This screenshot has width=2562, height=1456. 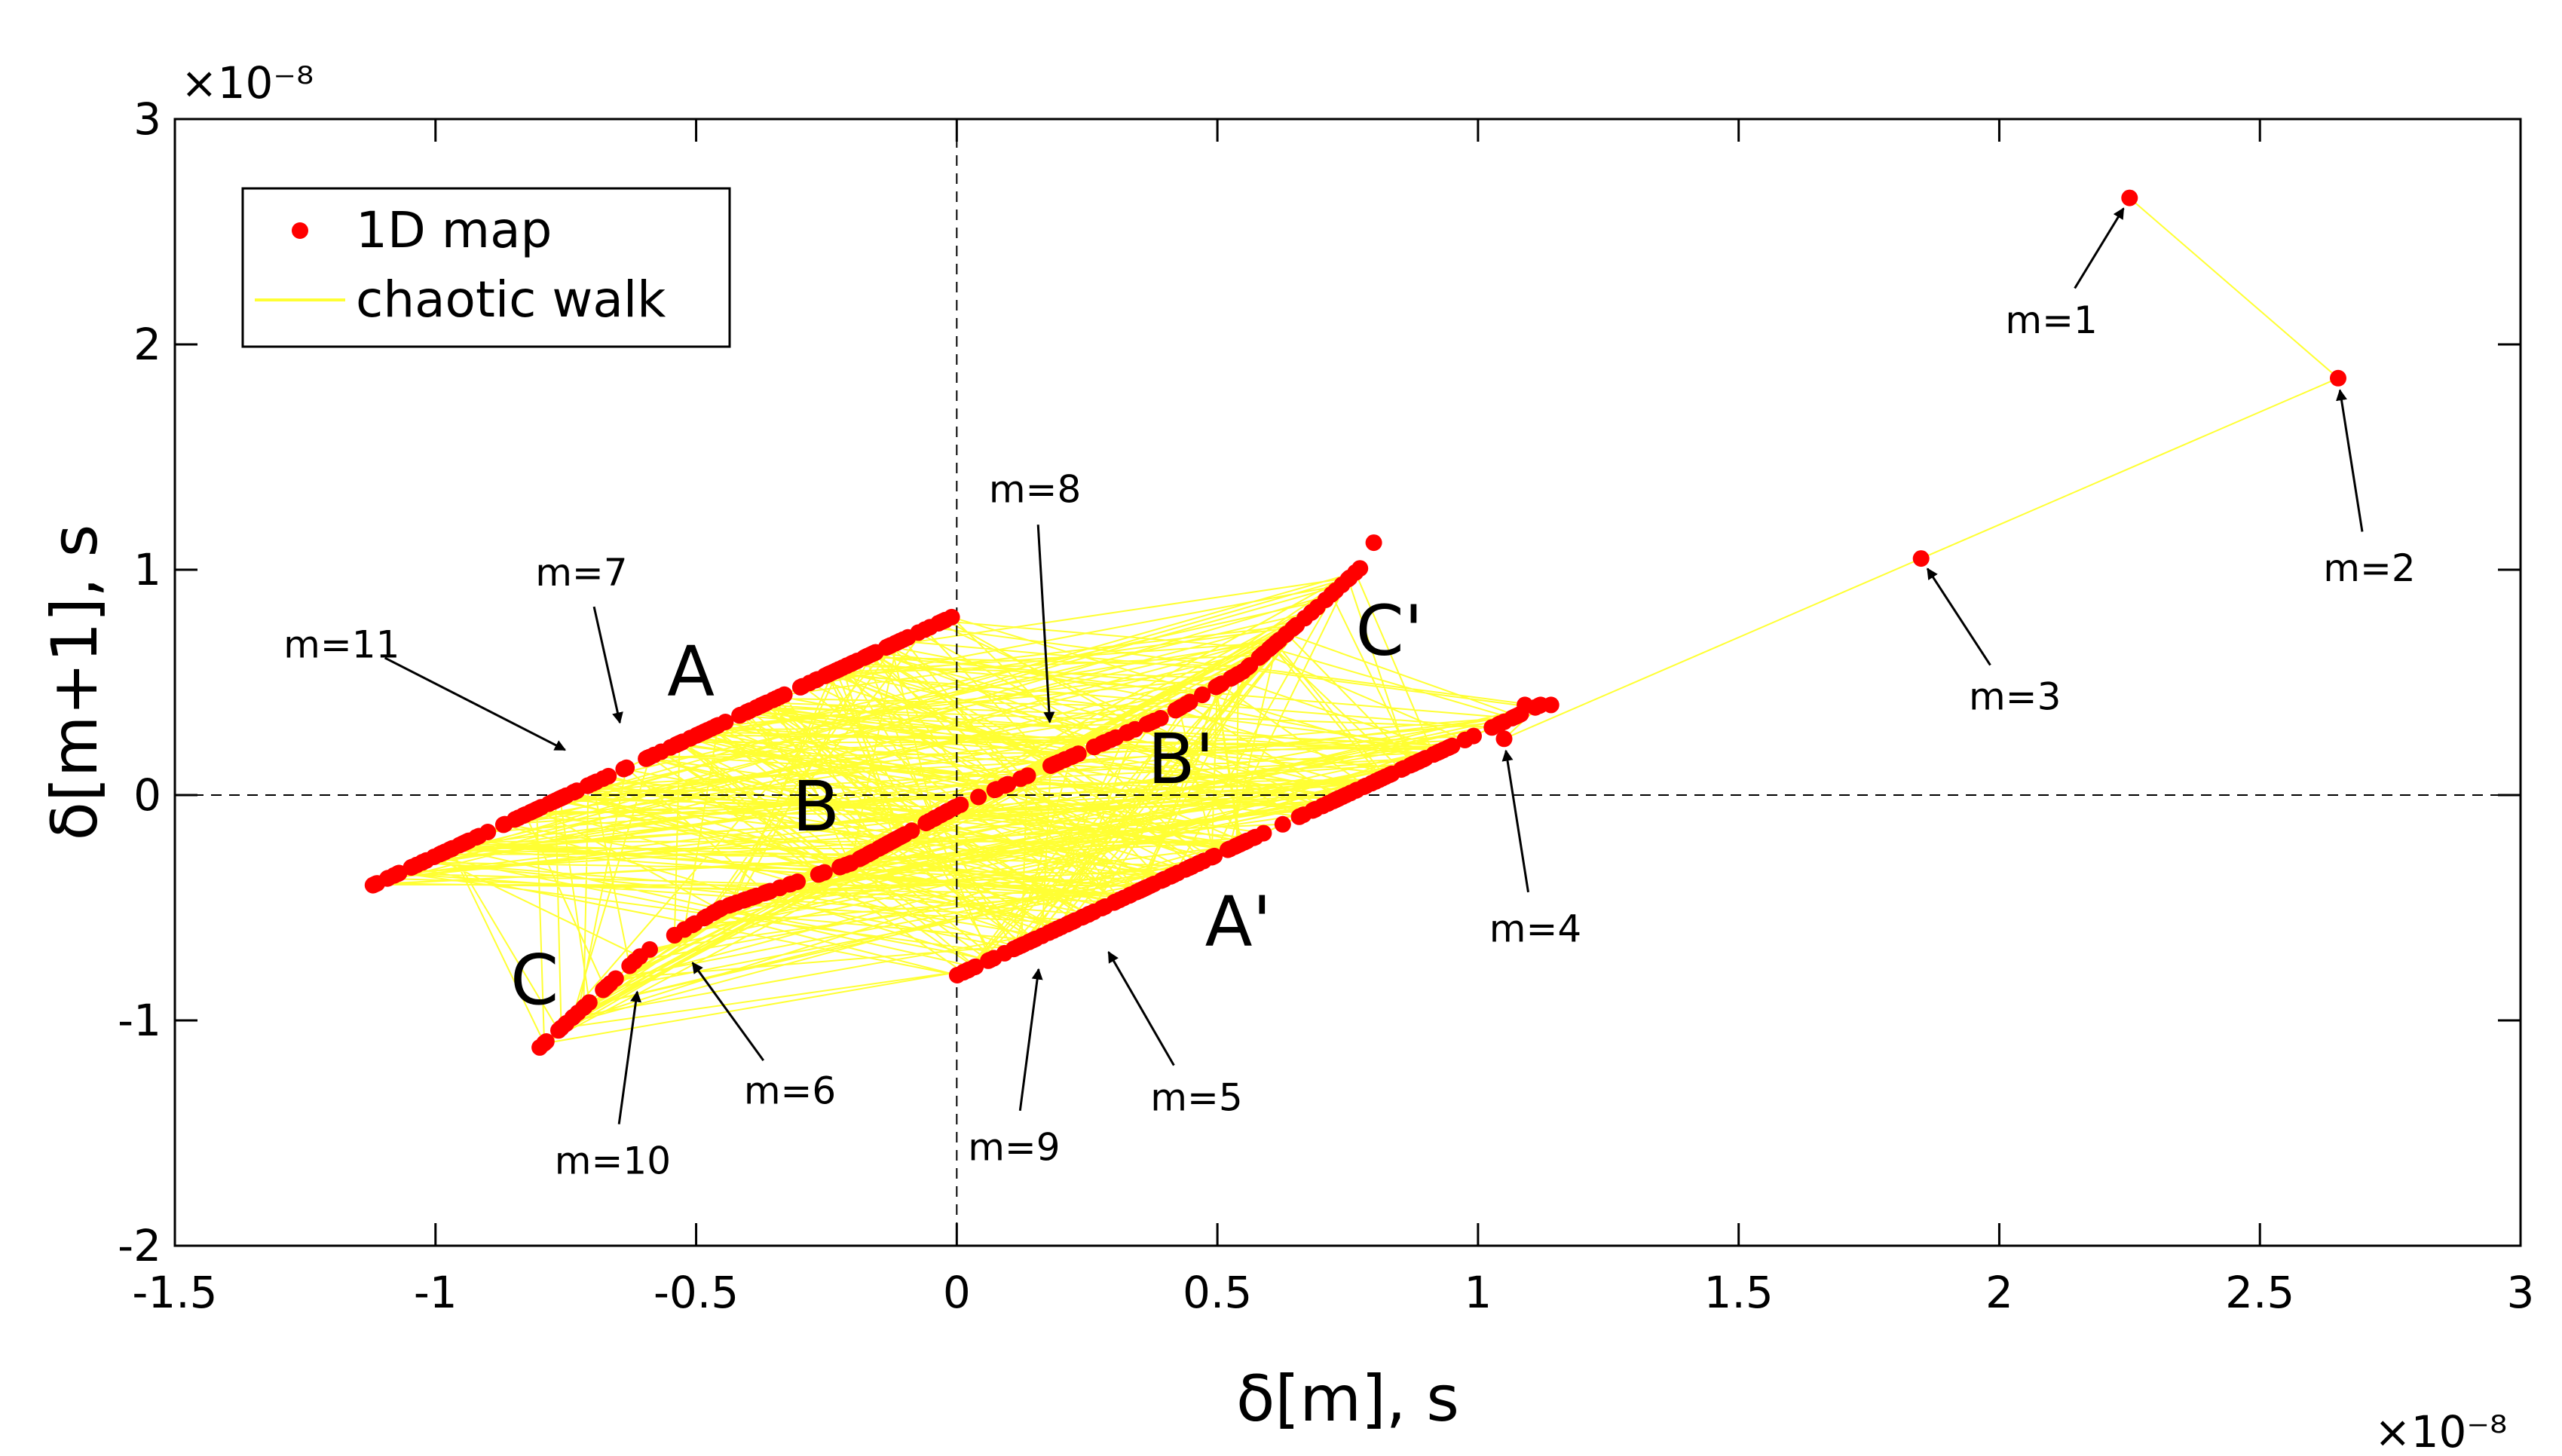 What do you see at coordinates (248, 83) in the screenshot?
I see `y-exponent-label: ×10⁻⁸` at bounding box center [248, 83].